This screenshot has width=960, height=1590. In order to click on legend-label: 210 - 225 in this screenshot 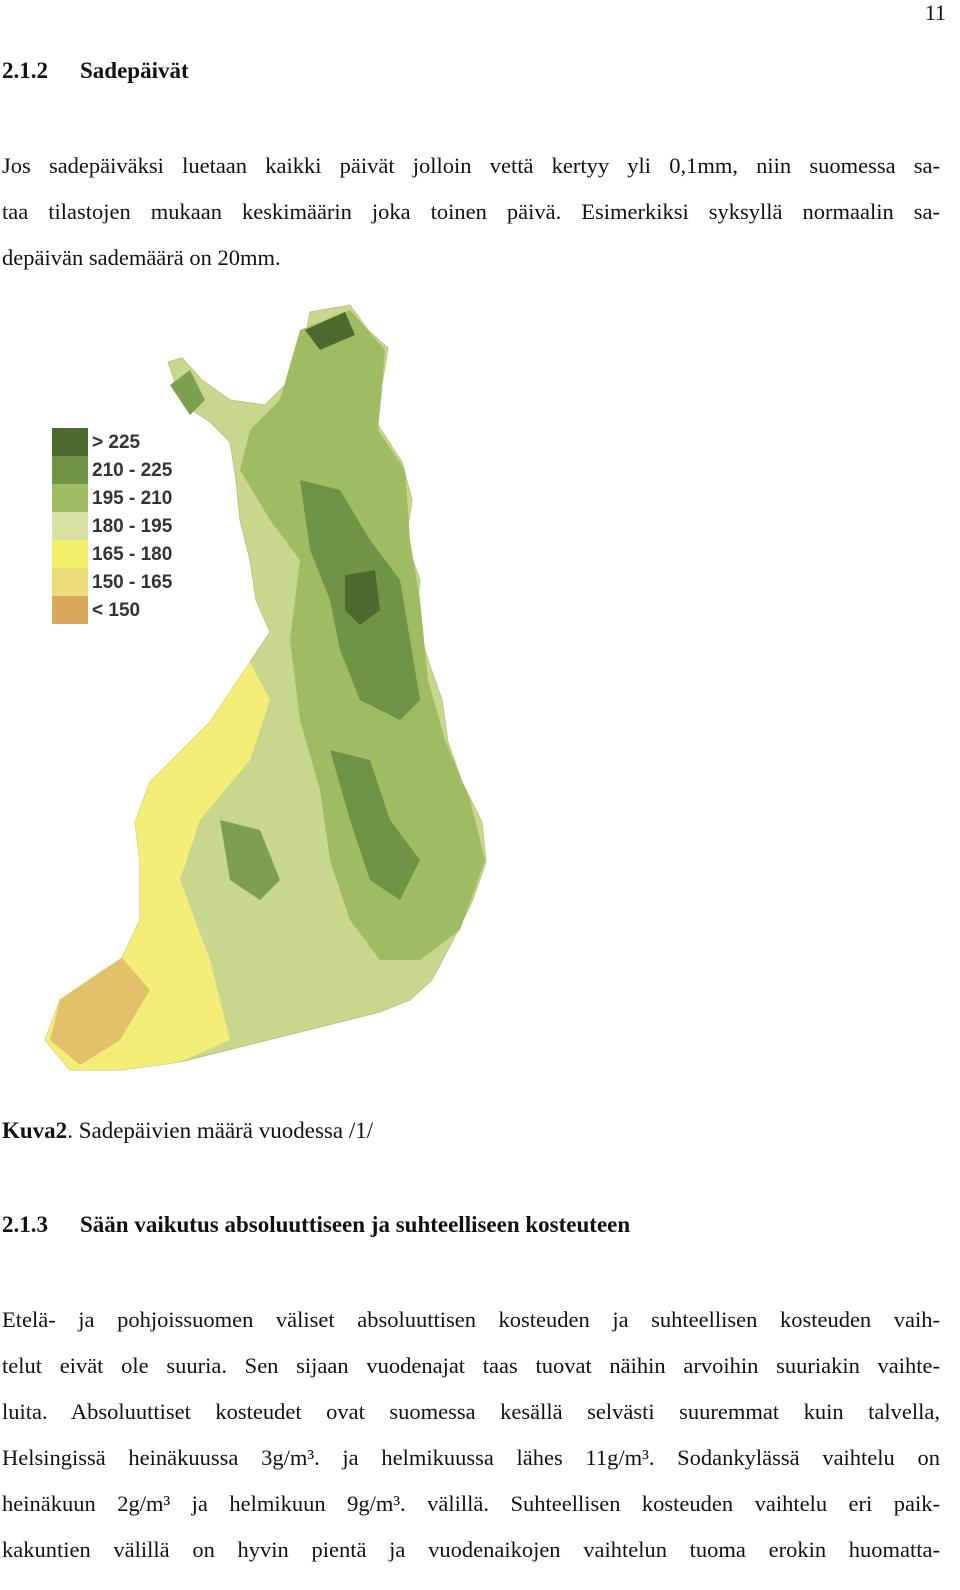, I will do `click(132, 470)`.